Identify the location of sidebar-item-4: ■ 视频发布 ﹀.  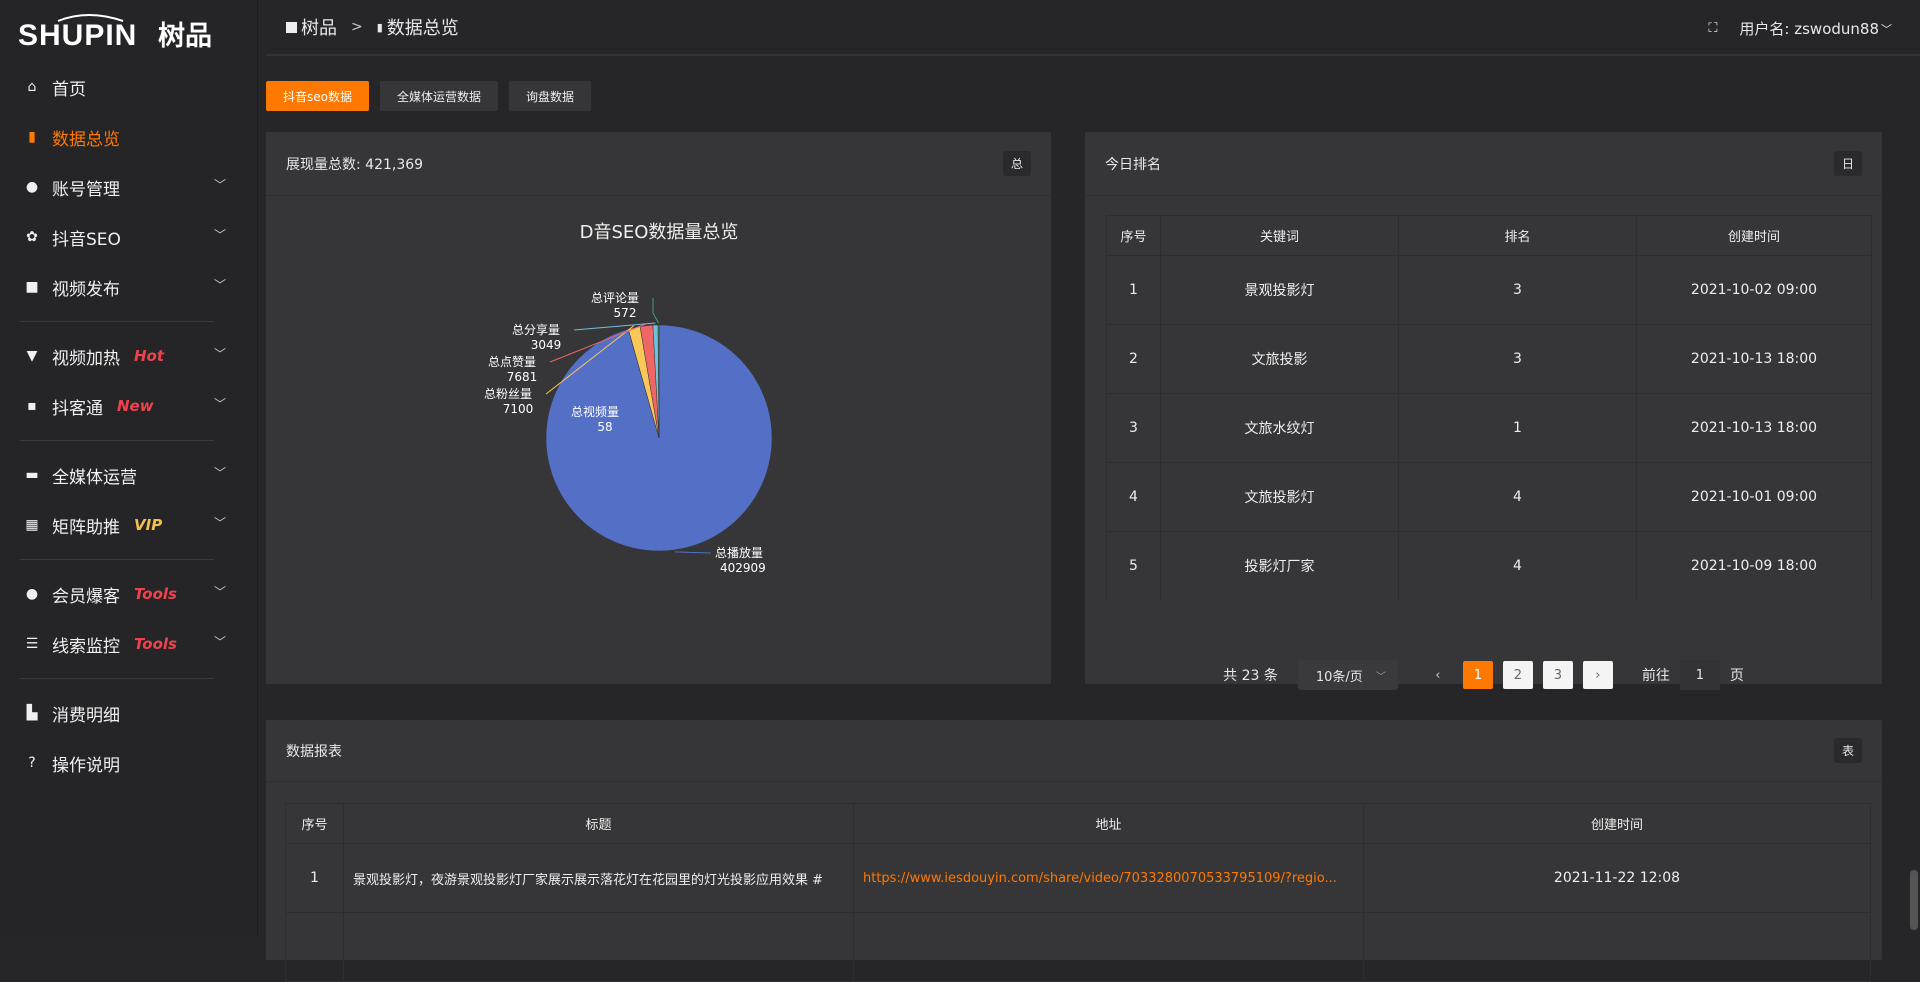
(128, 287).